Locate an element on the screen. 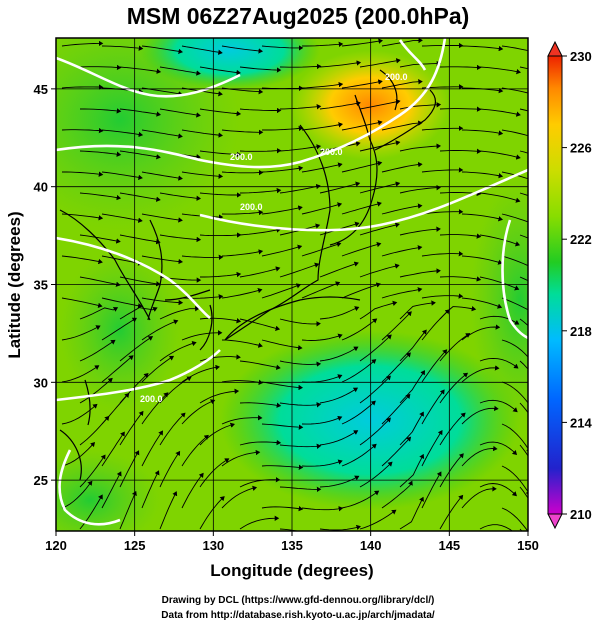  colorbar-tick-label: 230 is located at coordinates (581, 56).